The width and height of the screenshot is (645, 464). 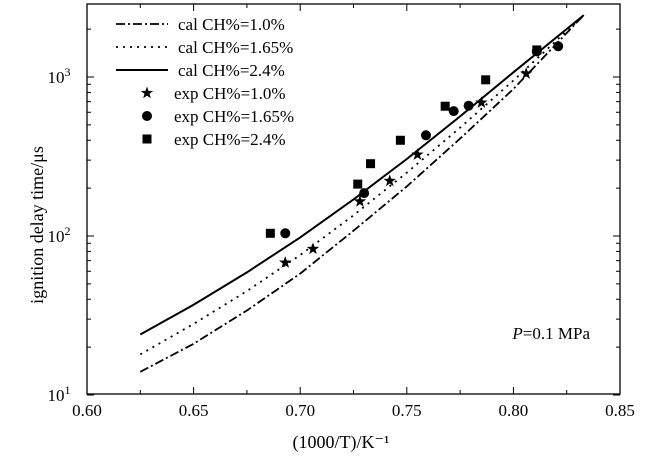 I want to click on y-tick-label: 10², so click(x=59, y=235).